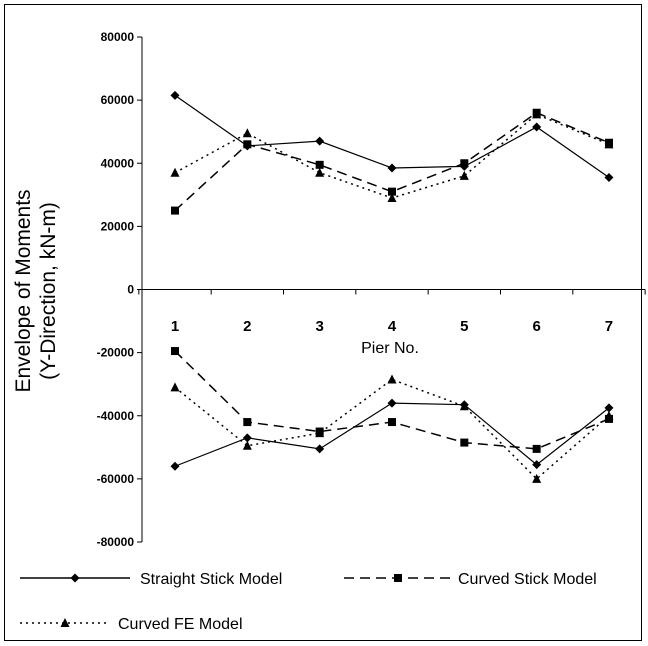 This screenshot has height=646, width=648. What do you see at coordinates (175, 326) in the screenshot?
I see `x-tick-label: 1` at bounding box center [175, 326].